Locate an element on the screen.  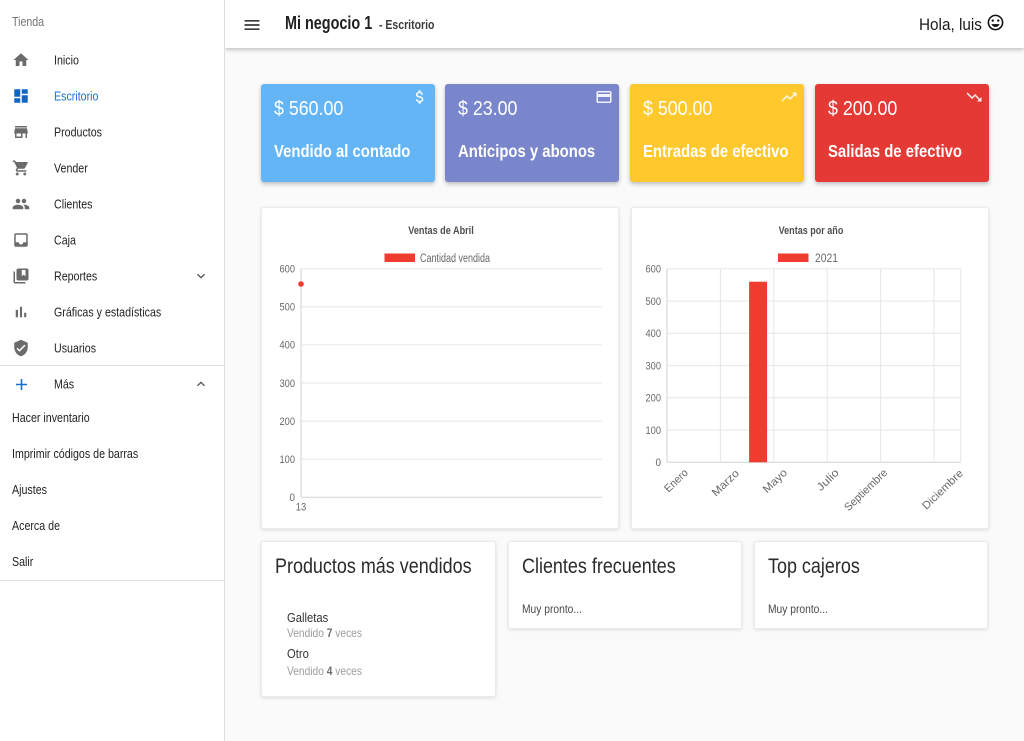
svg-text: Enero is located at coordinates (676, 481).